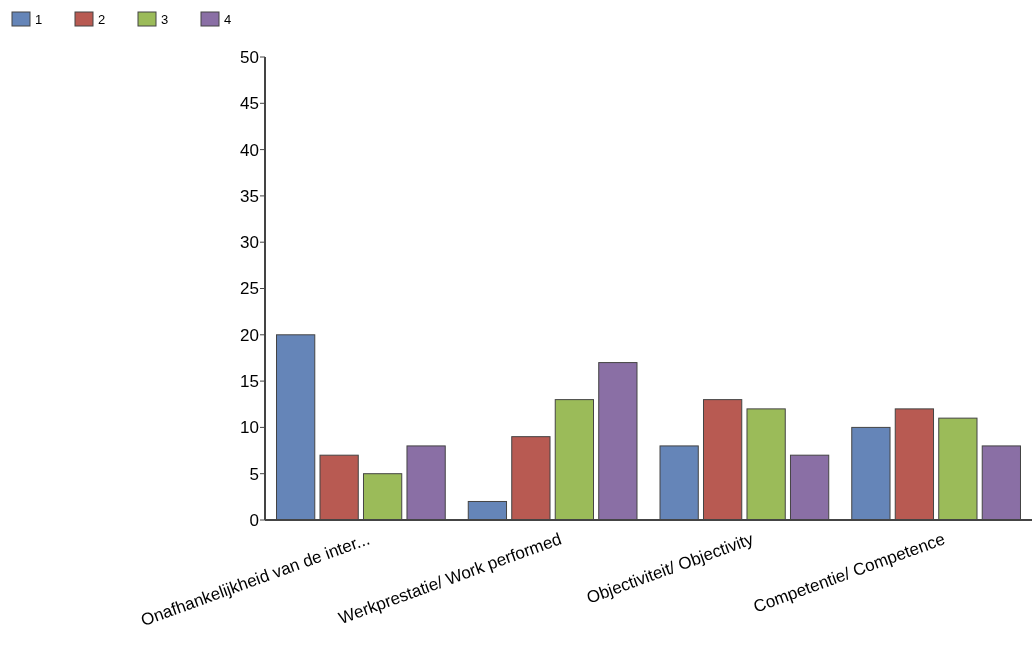  I want to click on y-tick-label: 10, so click(249, 428).